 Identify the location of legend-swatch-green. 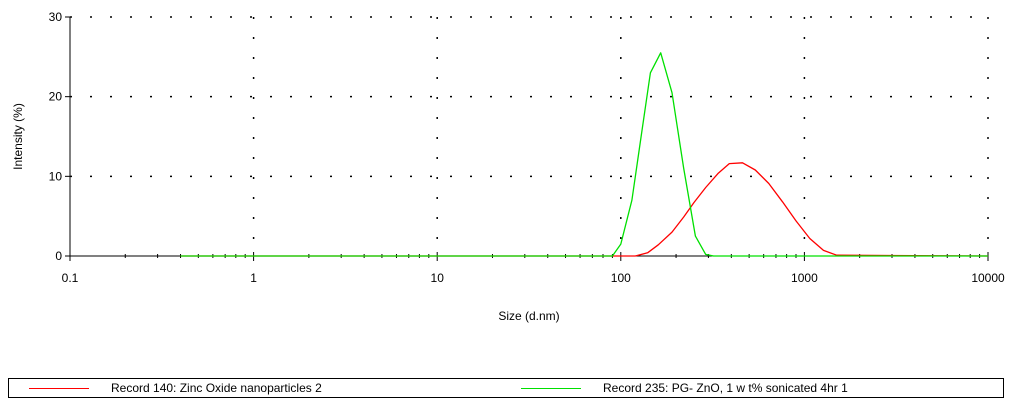
(551, 388).